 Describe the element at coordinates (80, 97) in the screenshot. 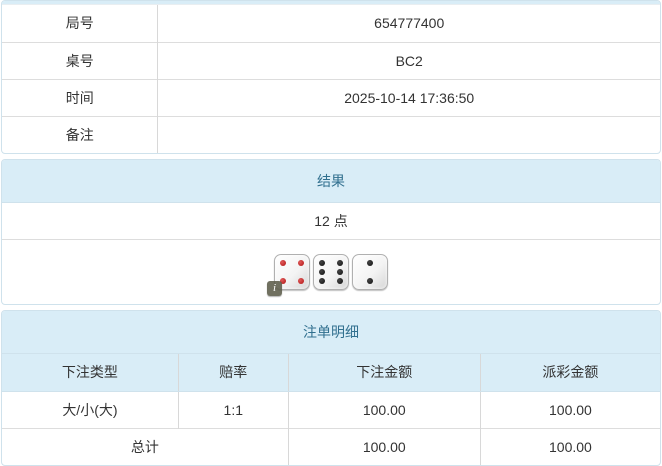

I see `time-label: 时间` at that location.